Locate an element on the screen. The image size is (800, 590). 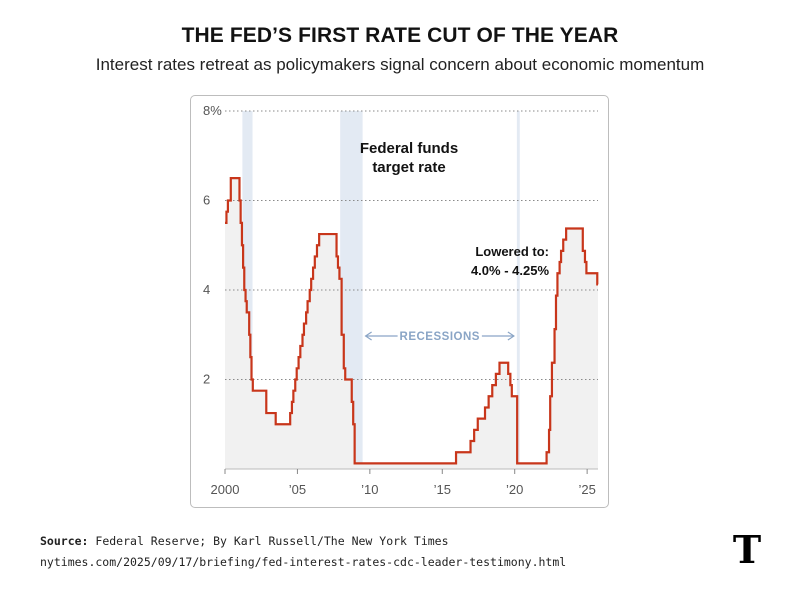
recession-arrow-left-head is located at coordinates (368, 336).